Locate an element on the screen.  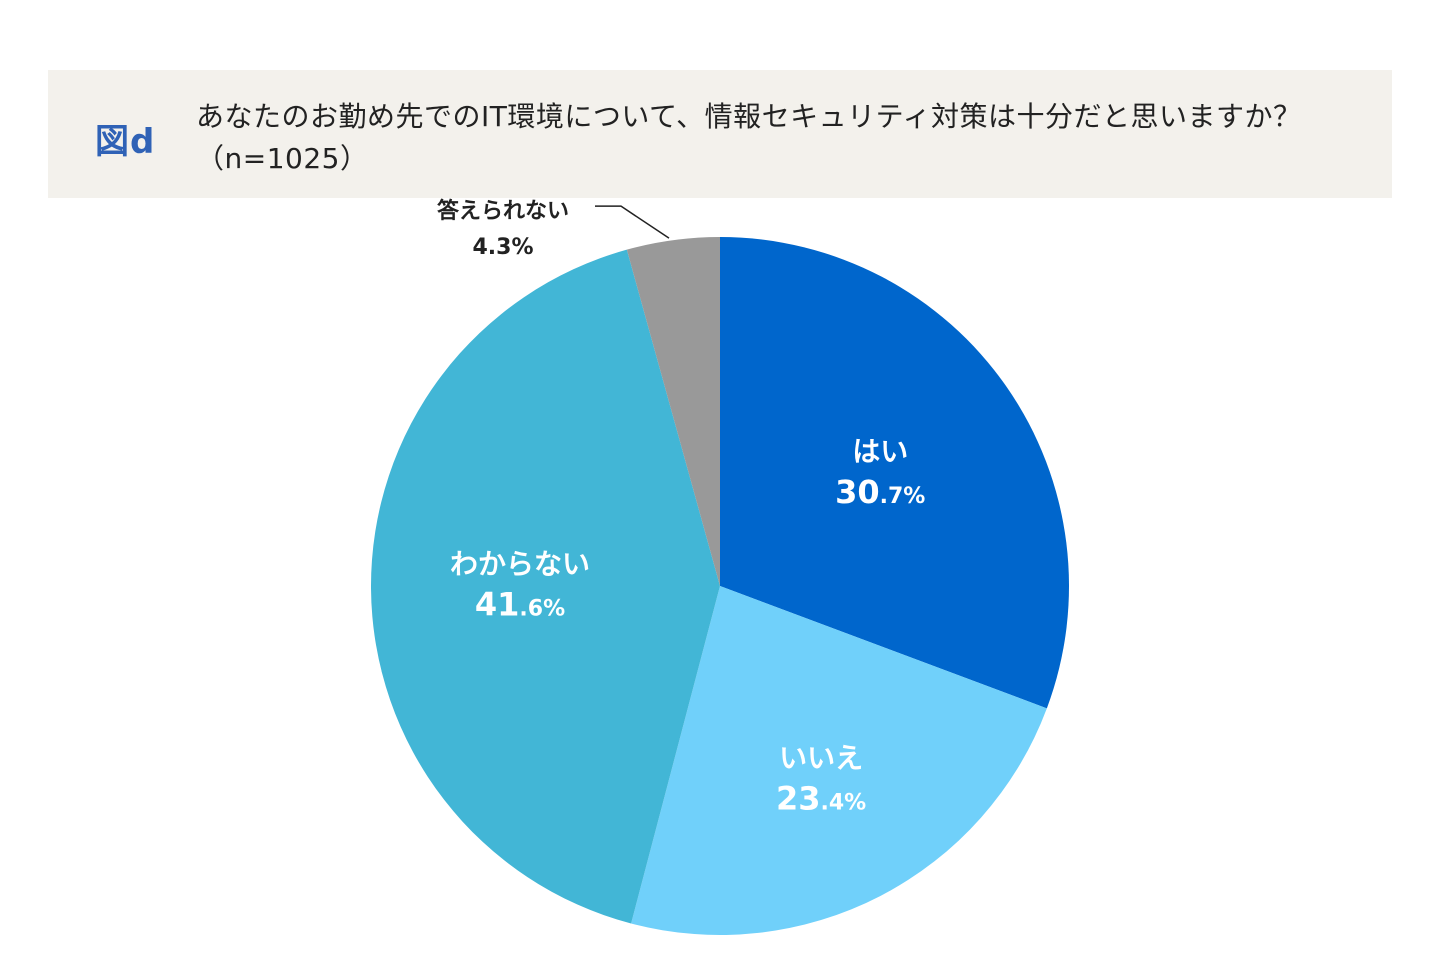
leader-line-cannot-answer is located at coordinates (632, 222).